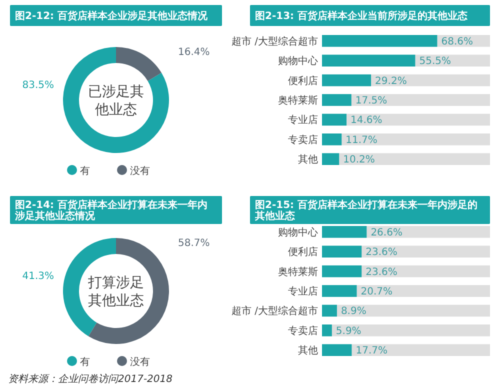 This screenshot has width=500, height=391. Describe the element at coordinates (359, 160) in the screenshot. I see `data-label: 10.2%` at that location.